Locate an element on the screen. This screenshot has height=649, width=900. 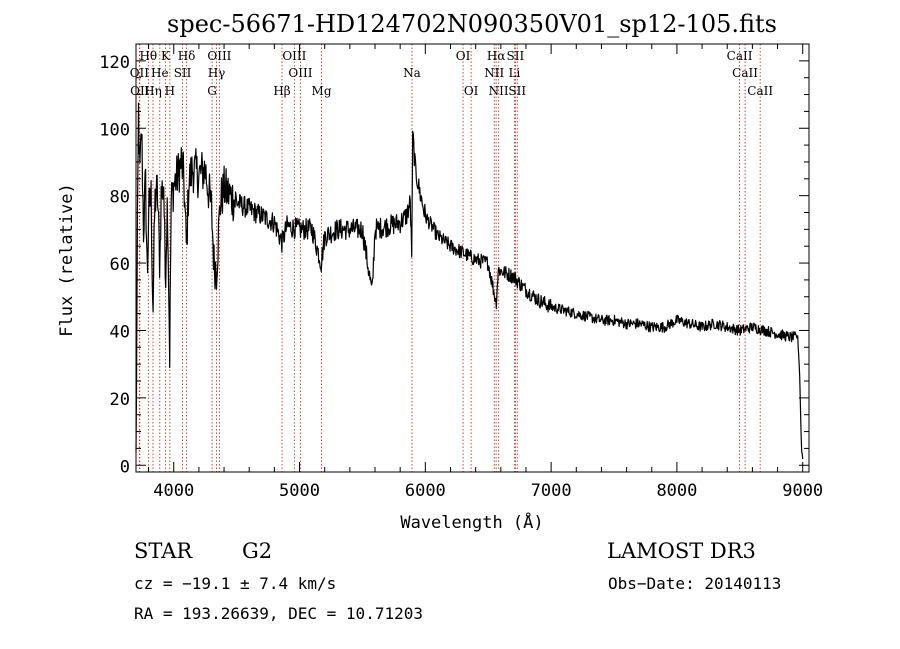
line-label: Hδ is located at coordinates (187, 56).